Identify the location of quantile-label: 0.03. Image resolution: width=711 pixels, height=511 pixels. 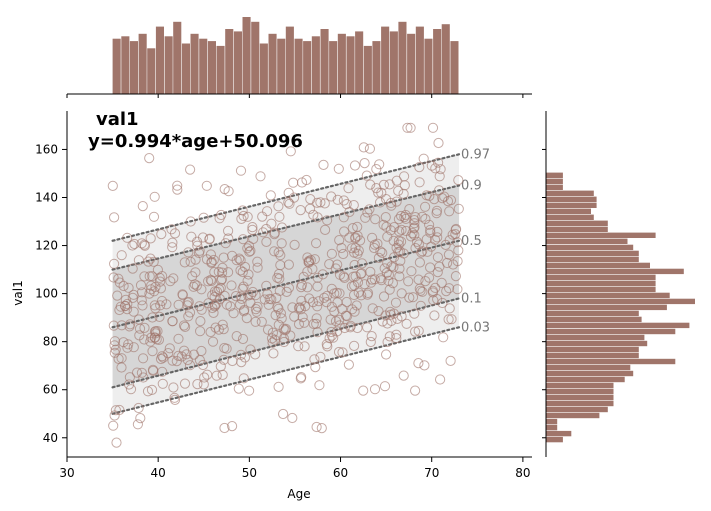
(475, 327).